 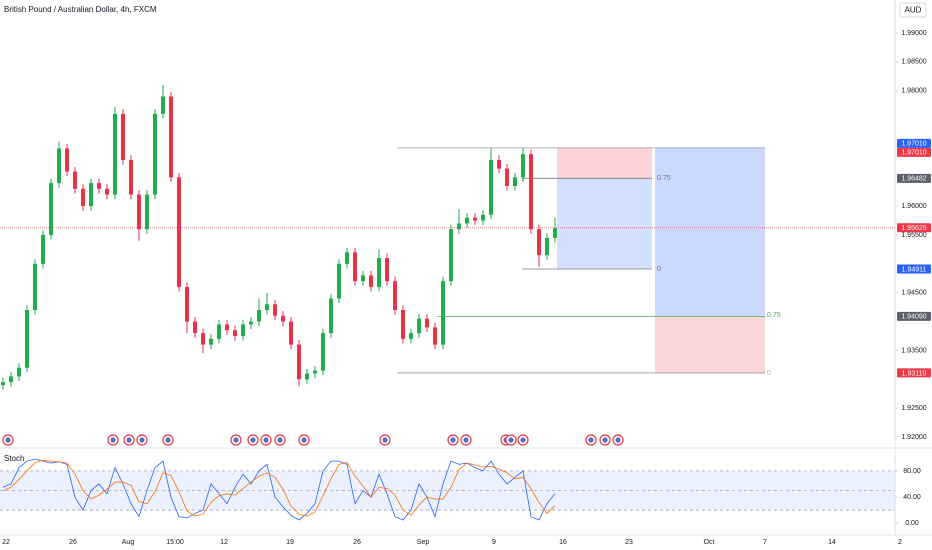 I want to click on currency-label: AUD, so click(x=913, y=10).